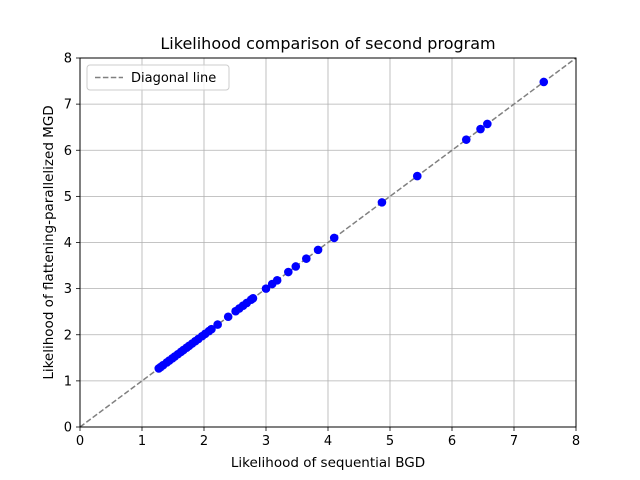  I want to click on legend-box, so click(158, 77).